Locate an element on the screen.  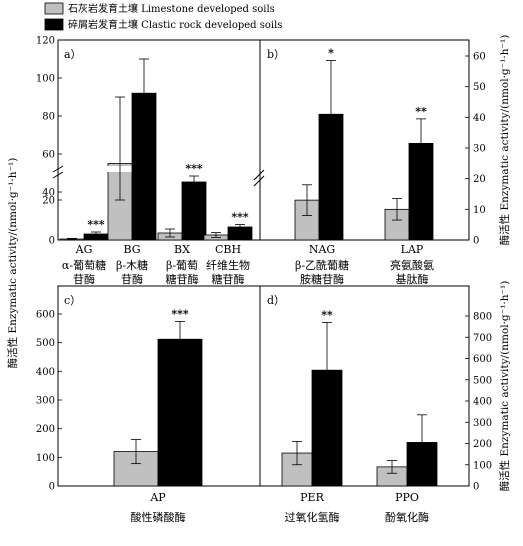
b-bar-clastic-LAP is located at coordinates (421, 191).